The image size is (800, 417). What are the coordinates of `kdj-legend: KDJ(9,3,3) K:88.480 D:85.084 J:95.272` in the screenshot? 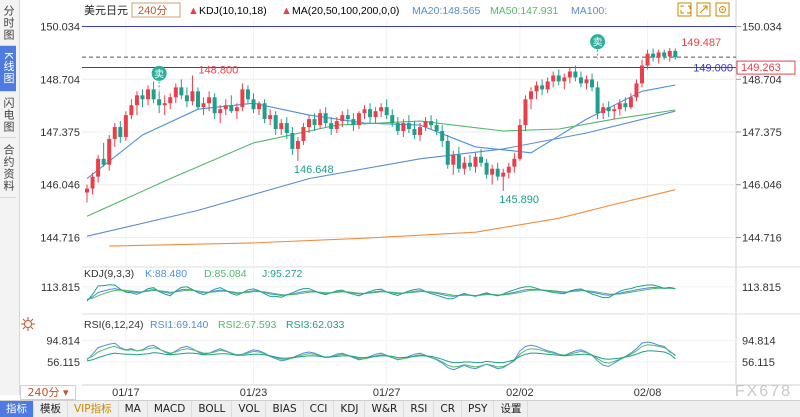 It's located at (193, 274).